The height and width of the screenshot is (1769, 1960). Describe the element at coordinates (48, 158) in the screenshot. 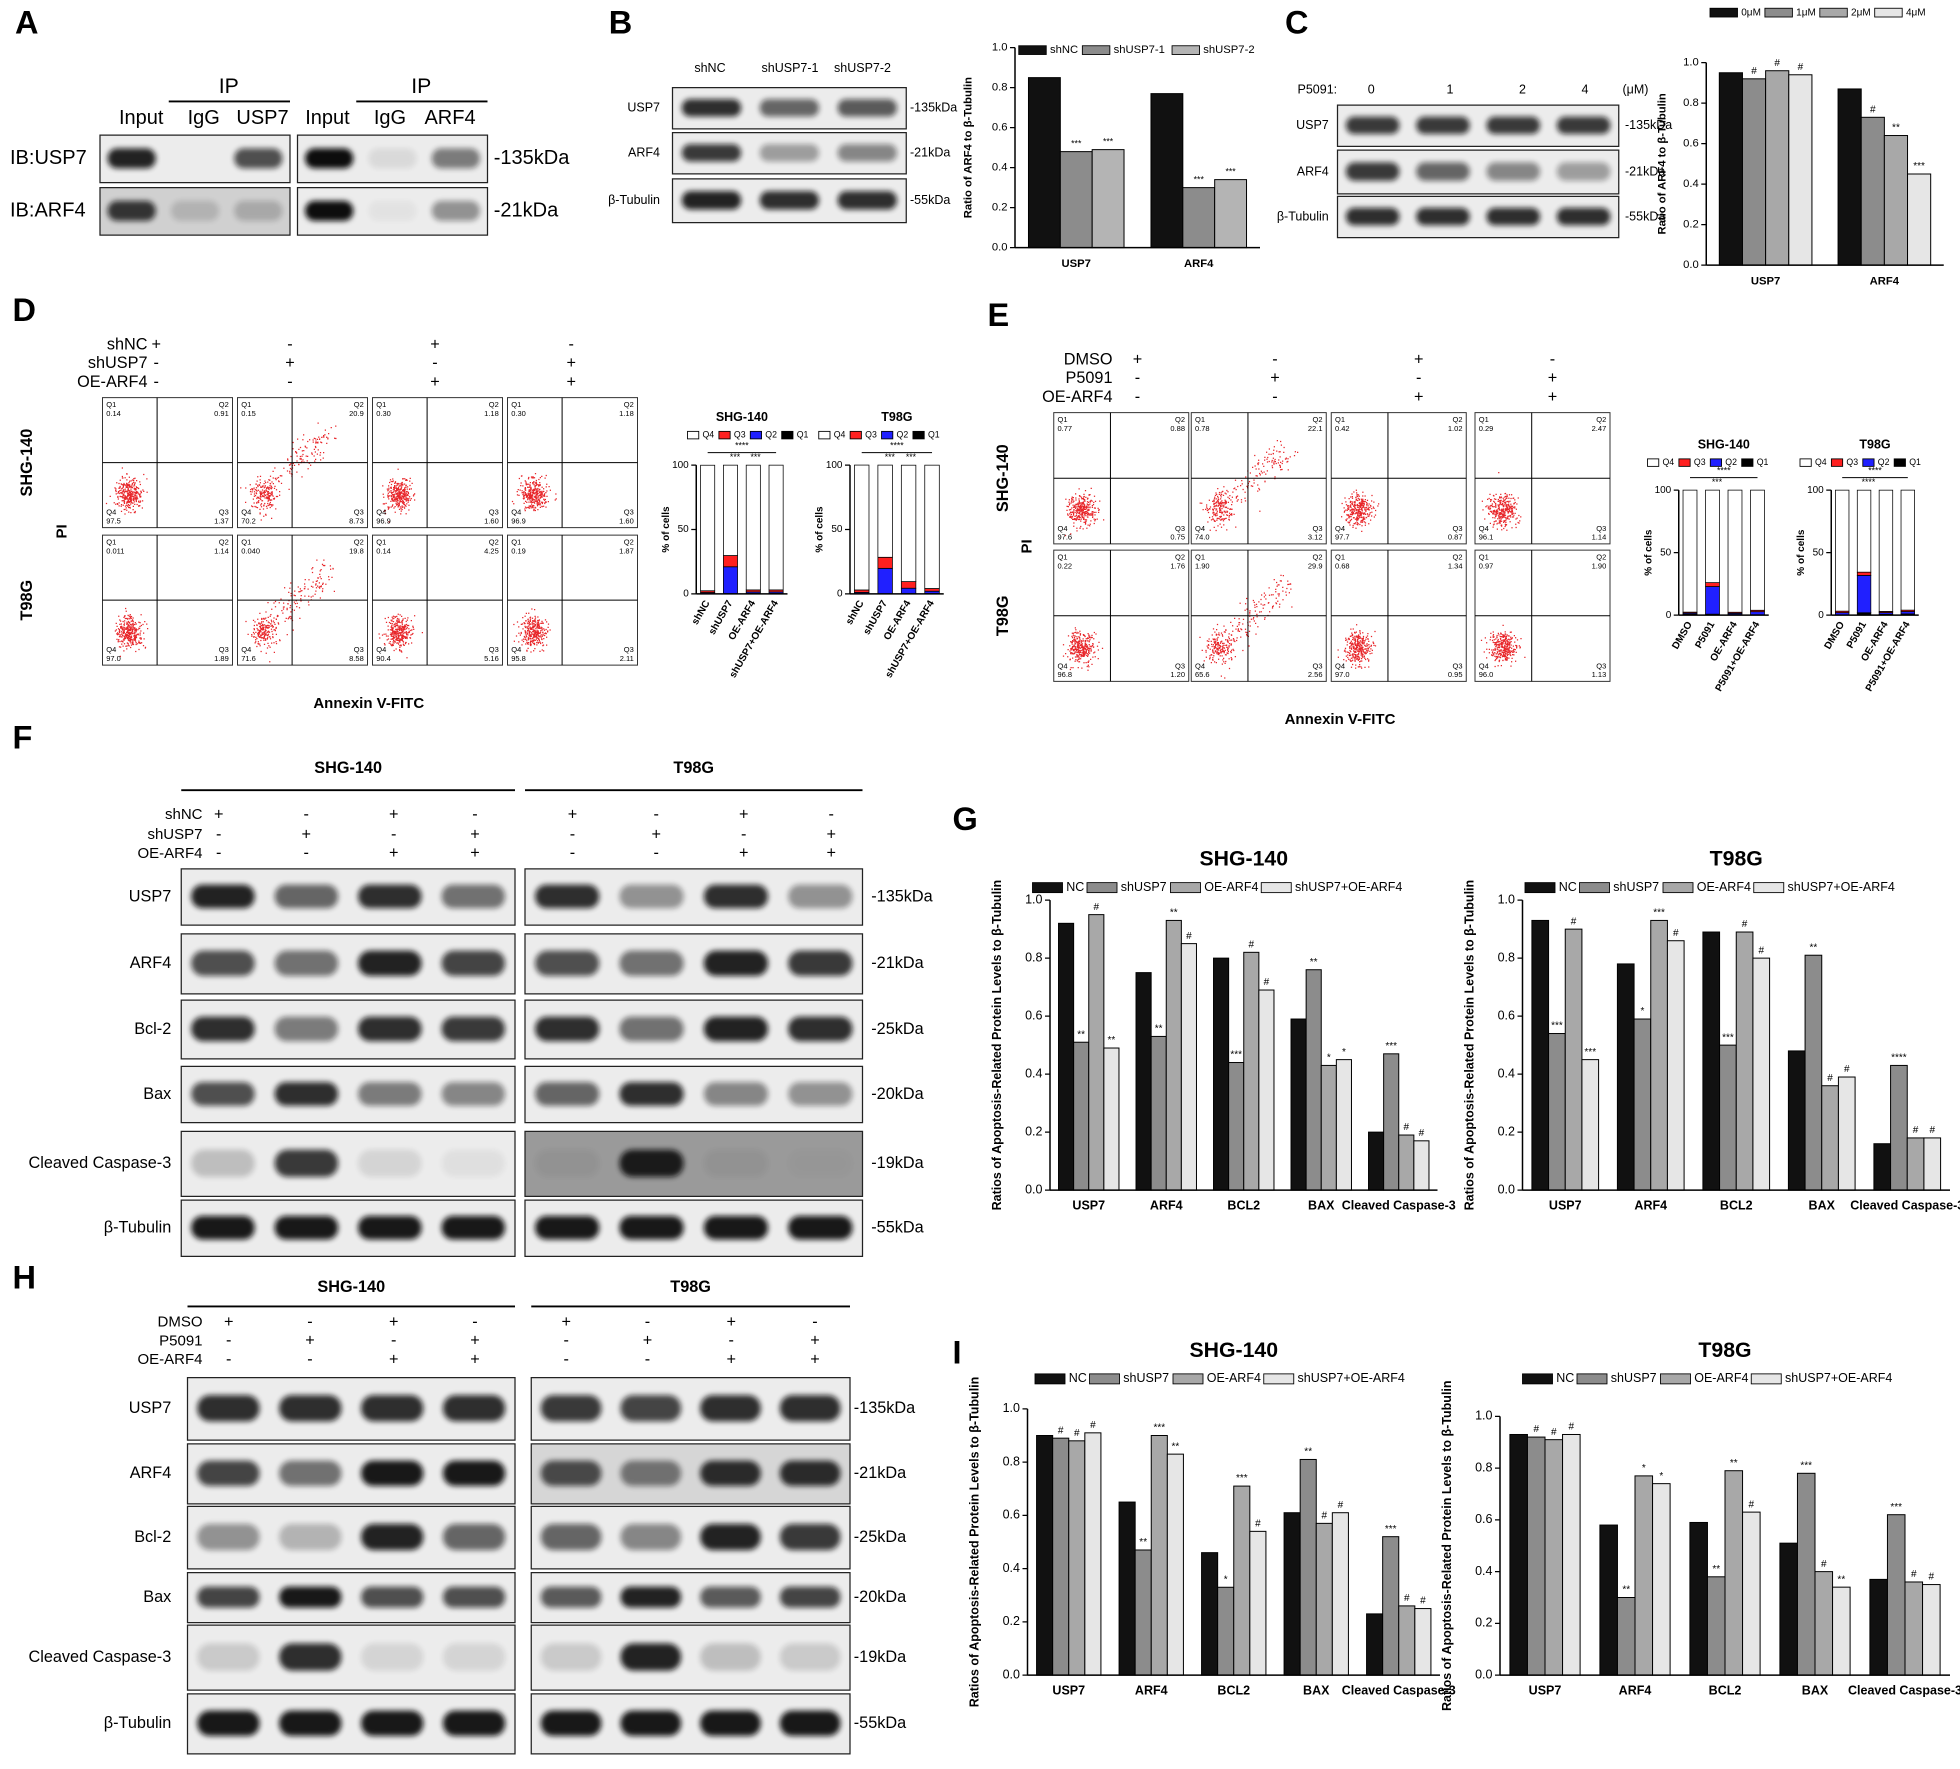

I see `row-label: IB:USP7` at that location.